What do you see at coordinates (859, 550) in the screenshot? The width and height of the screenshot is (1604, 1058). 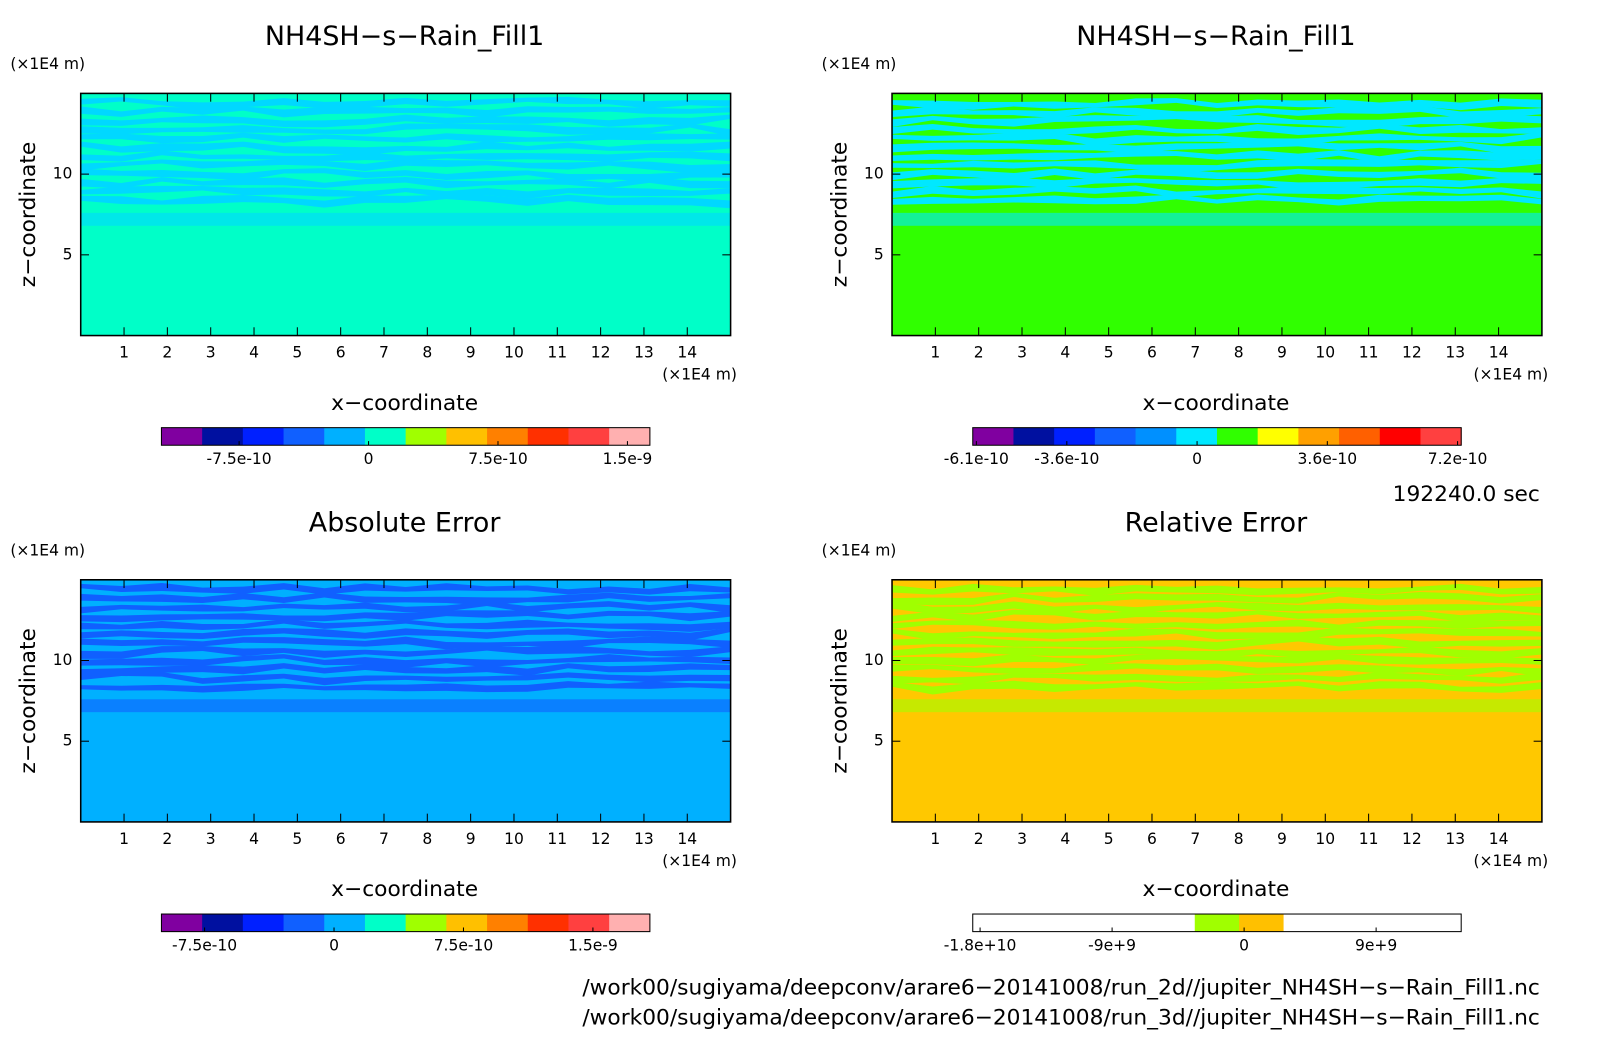 I see `y-unit: (×1E4 m)` at bounding box center [859, 550].